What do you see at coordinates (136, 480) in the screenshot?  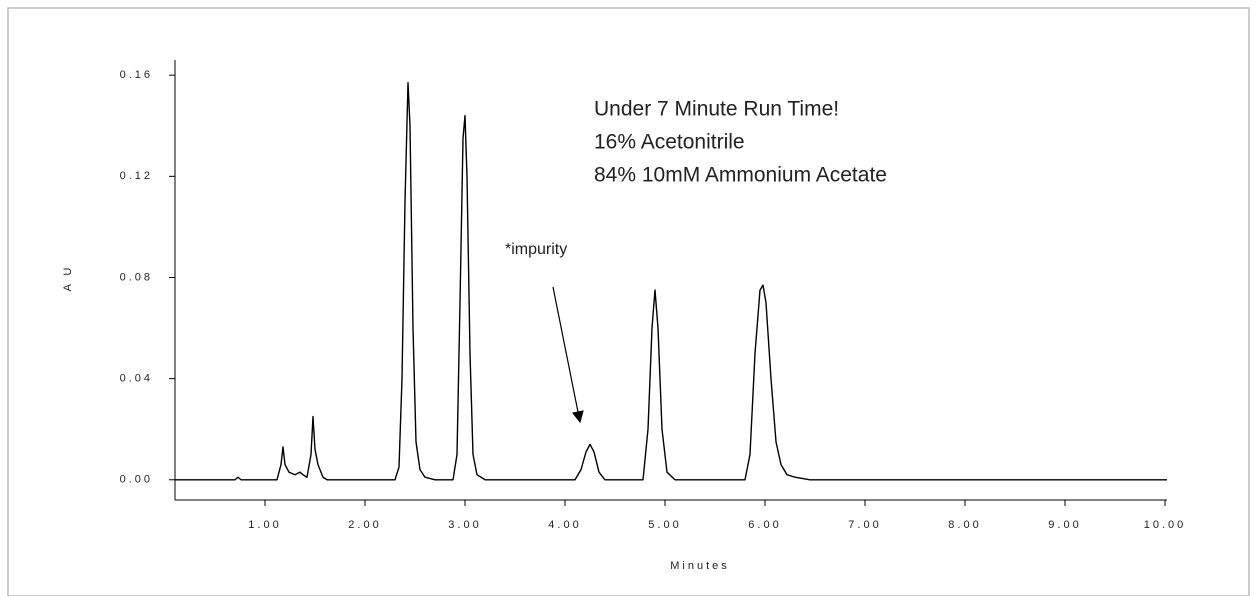 I see `y-tick-label: 0.00` at bounding box center [136, 480].